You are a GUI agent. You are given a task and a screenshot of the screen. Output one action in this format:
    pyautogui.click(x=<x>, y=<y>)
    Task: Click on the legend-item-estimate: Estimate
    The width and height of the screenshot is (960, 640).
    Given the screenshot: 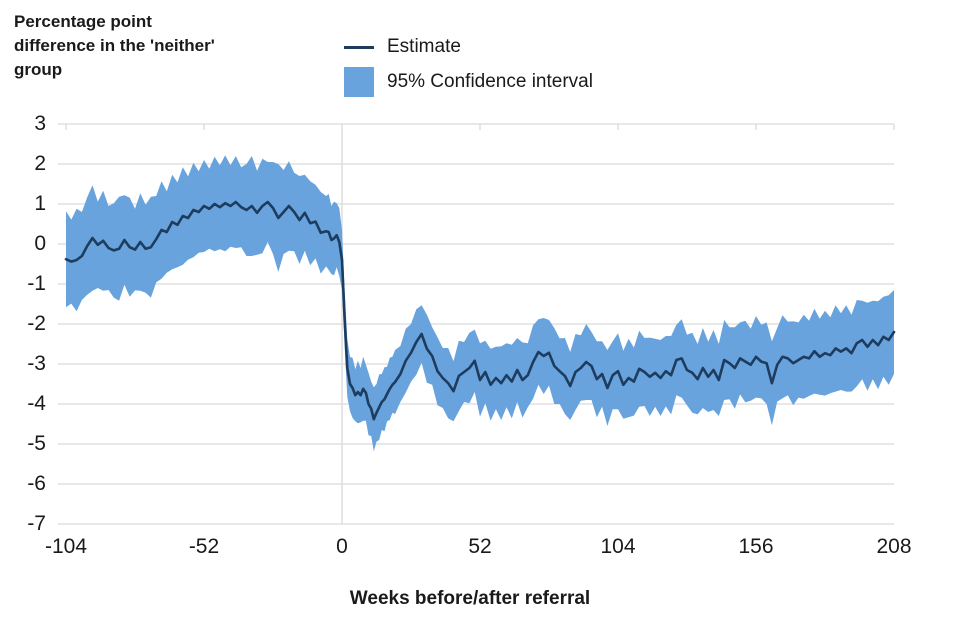 What is the action you would take?
    pyautogui.click(x=468, y=47)
    